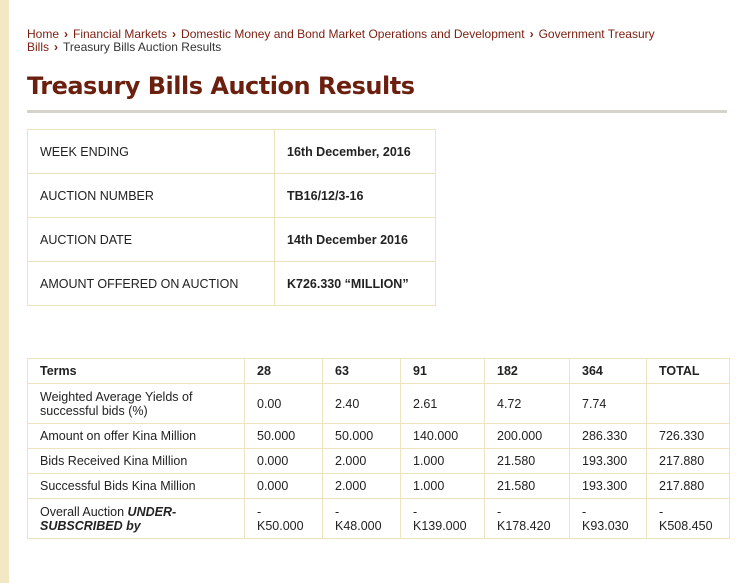 This screenshot has height=583, width=749. Describe the element at coordinates (120, 34) in the screenshot. I see `breadcrumb-financial-markets-link: Financial Markets` at that location.